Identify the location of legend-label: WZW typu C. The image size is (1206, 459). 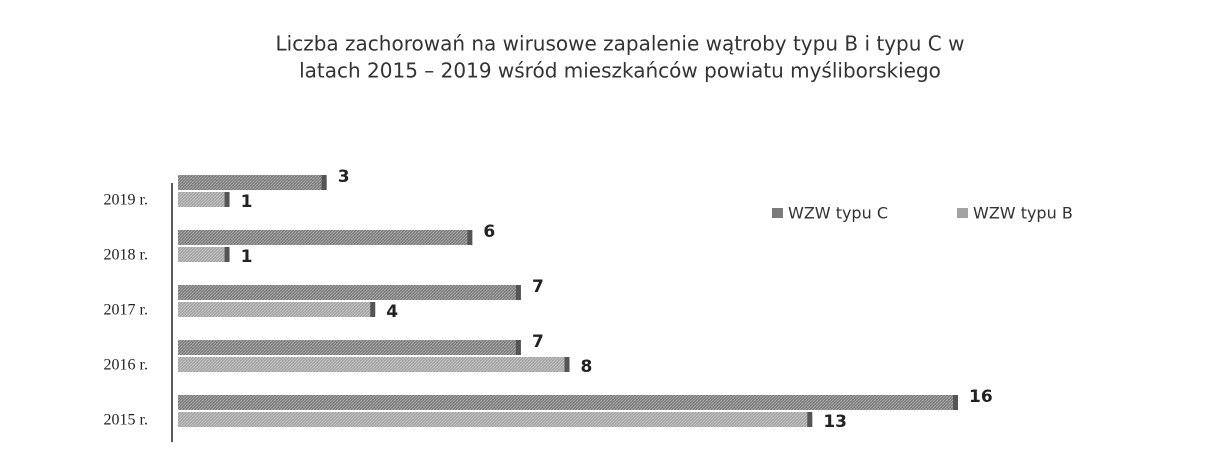
(838, 213).